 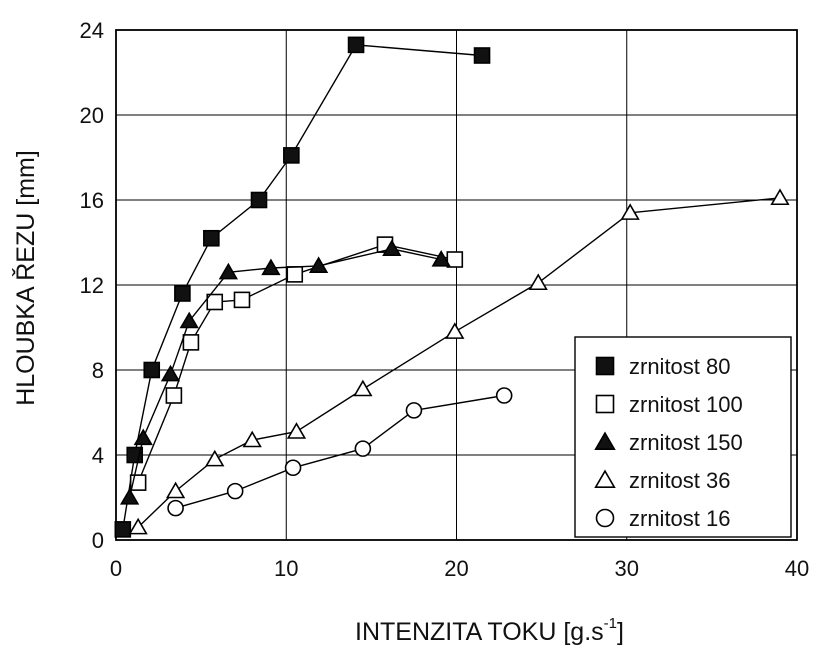 I want to click on legend-entry: zrnitost 100, so click(x=669, y=404).